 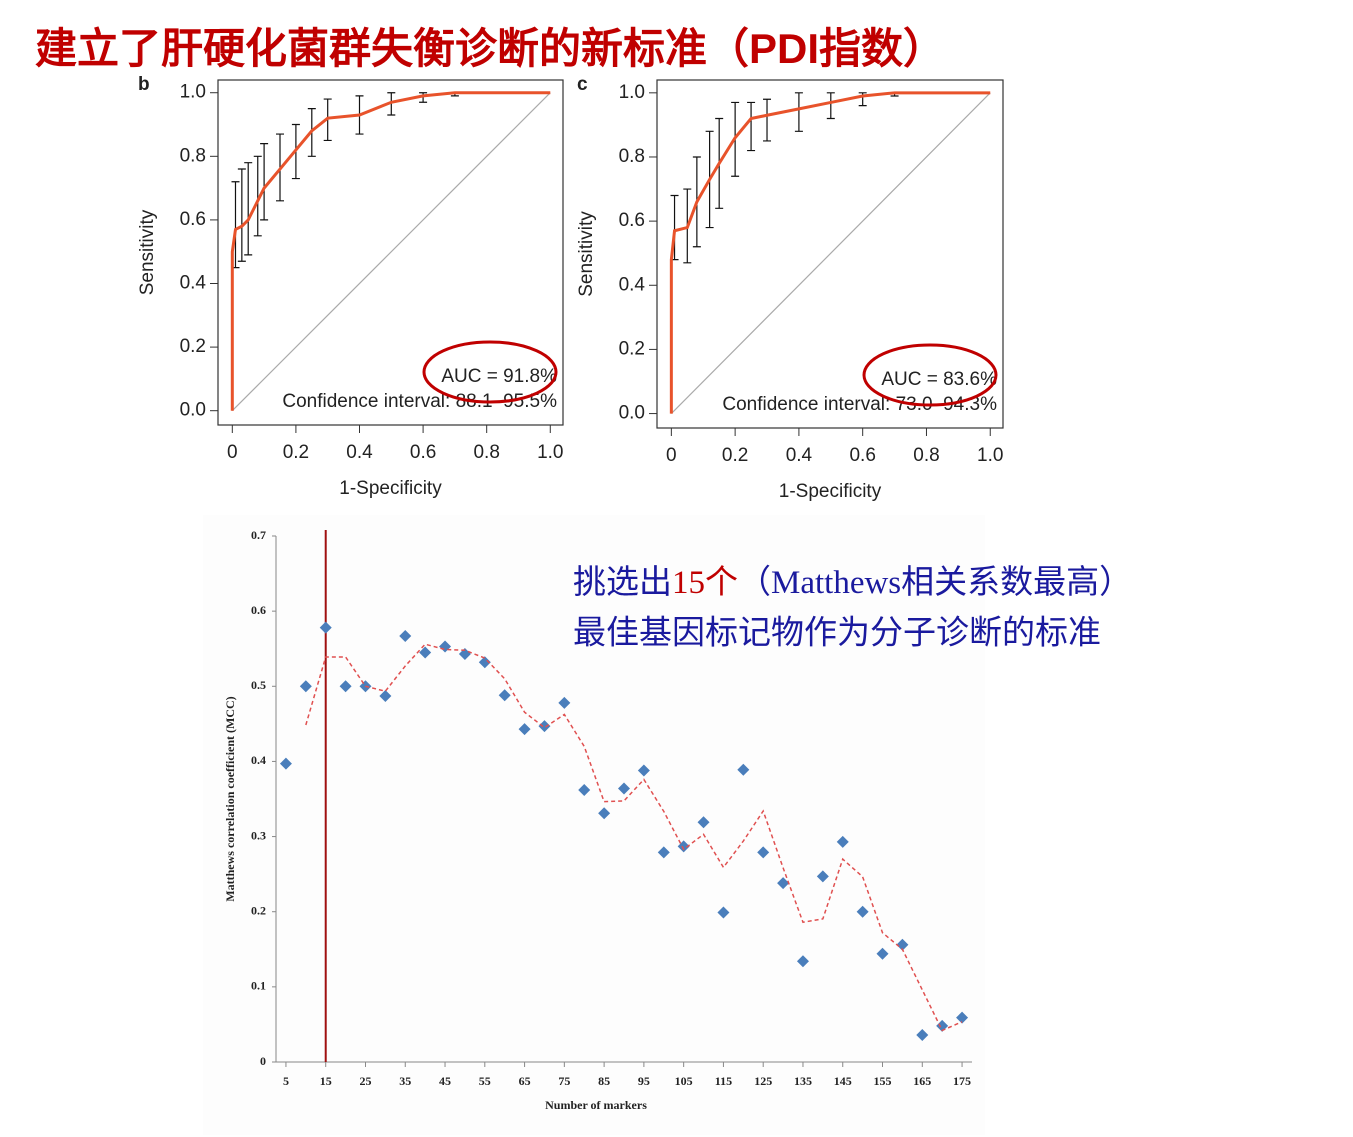 I want to click on annotation: 最佳基因标记物作为分子诊断的标准, so click(x=837, y=633).